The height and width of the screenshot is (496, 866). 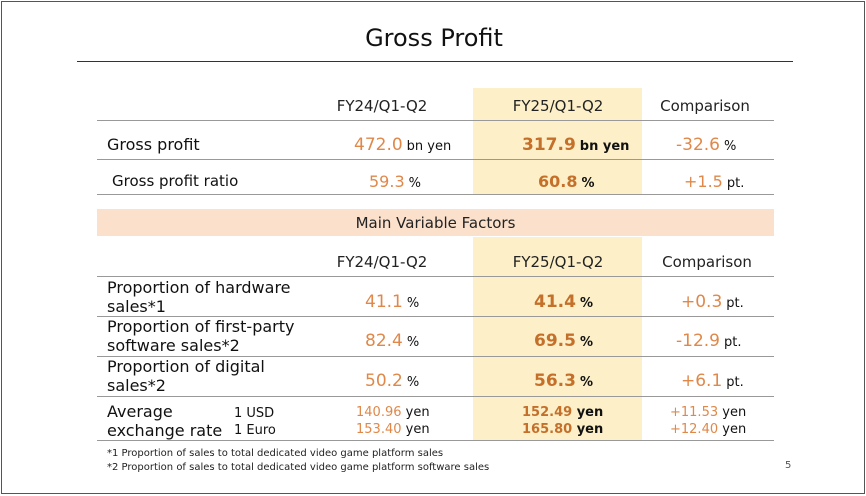 I want to click on fx-comparison: +11.53 yen +12.40 yen, so click(x=708, y=421).